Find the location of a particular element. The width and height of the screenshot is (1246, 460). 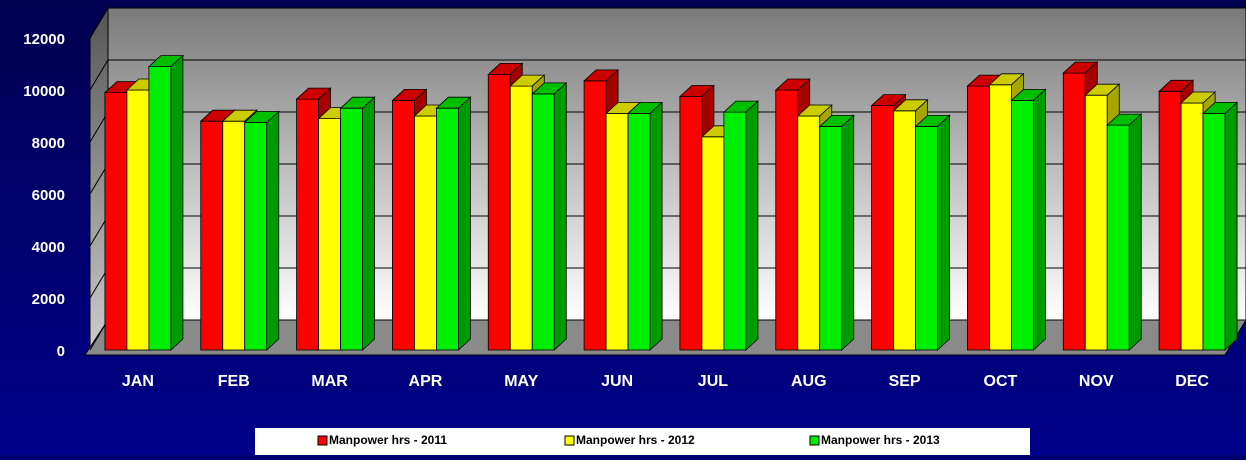

x-tick-label: JUN is located at coordinates (617, 381).